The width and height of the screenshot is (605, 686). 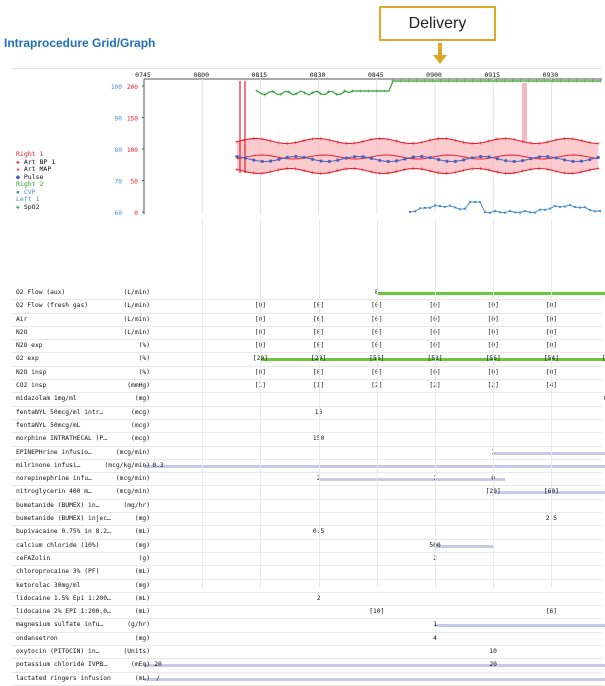 I want to click on pulse-icon: ●, so click(x=18, y=176).